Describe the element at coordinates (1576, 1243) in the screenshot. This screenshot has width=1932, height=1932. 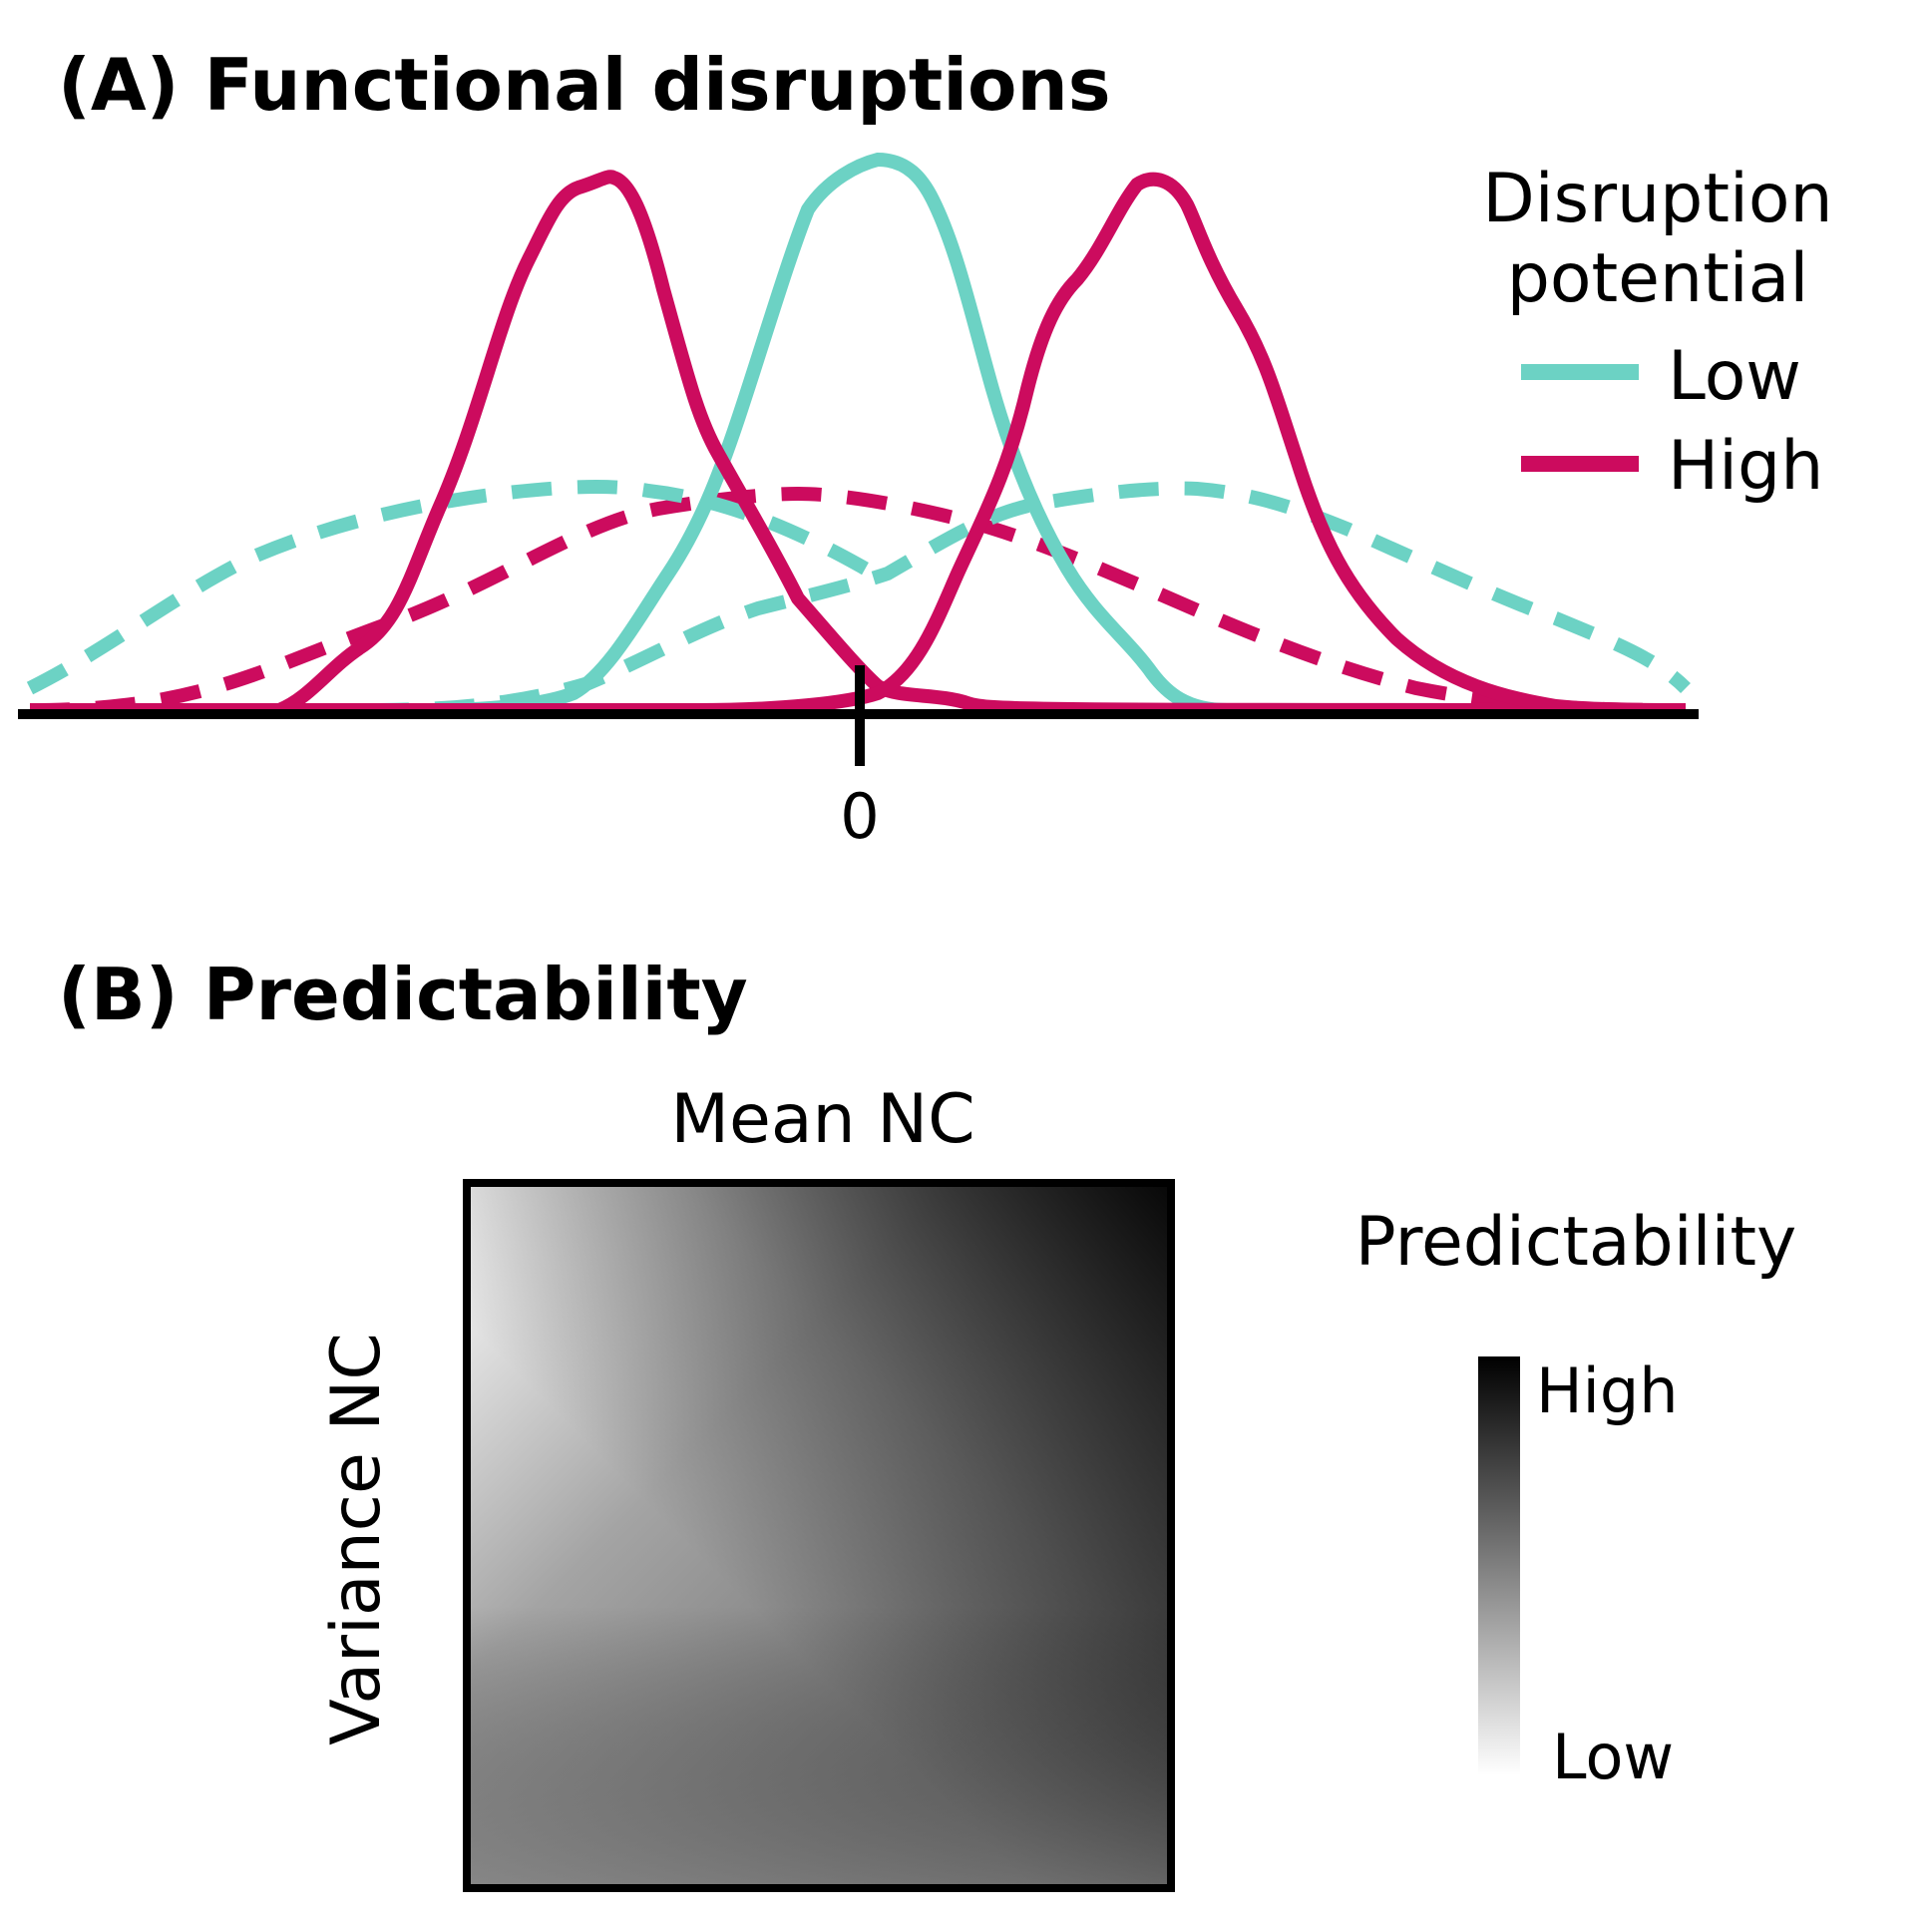
I see `colorbar-title: Predictability` at that location.